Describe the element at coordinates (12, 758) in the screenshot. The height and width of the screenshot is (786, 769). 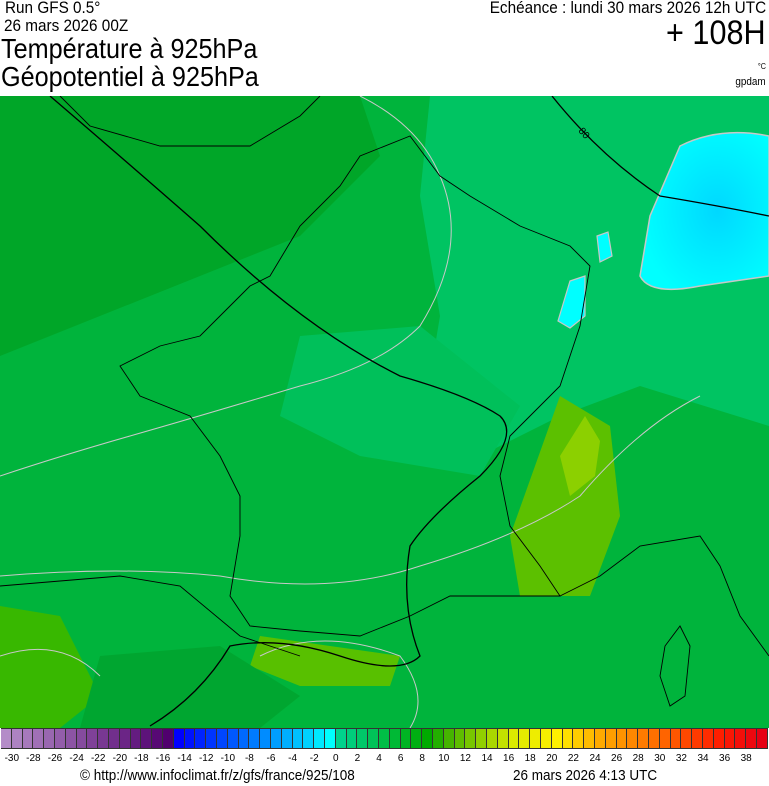
I see `colorbar-tick-label: -30` at that location.